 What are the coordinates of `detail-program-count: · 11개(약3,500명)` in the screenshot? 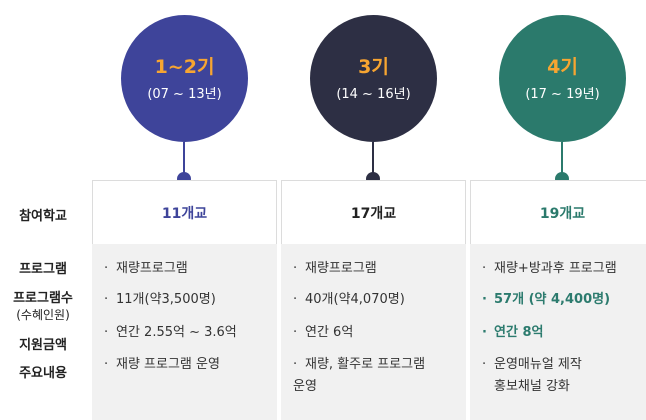 It's located at (160, 299).